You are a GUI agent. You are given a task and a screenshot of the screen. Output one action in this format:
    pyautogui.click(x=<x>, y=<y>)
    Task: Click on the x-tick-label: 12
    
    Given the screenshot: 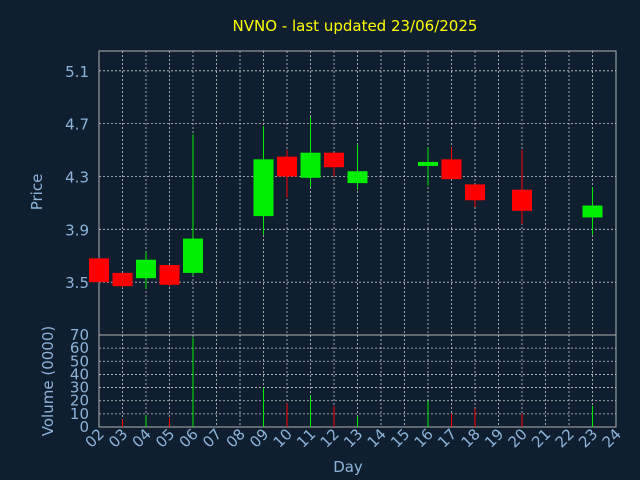 What is the action you would take?
    pyautogui.click(x=330, y=438)
    